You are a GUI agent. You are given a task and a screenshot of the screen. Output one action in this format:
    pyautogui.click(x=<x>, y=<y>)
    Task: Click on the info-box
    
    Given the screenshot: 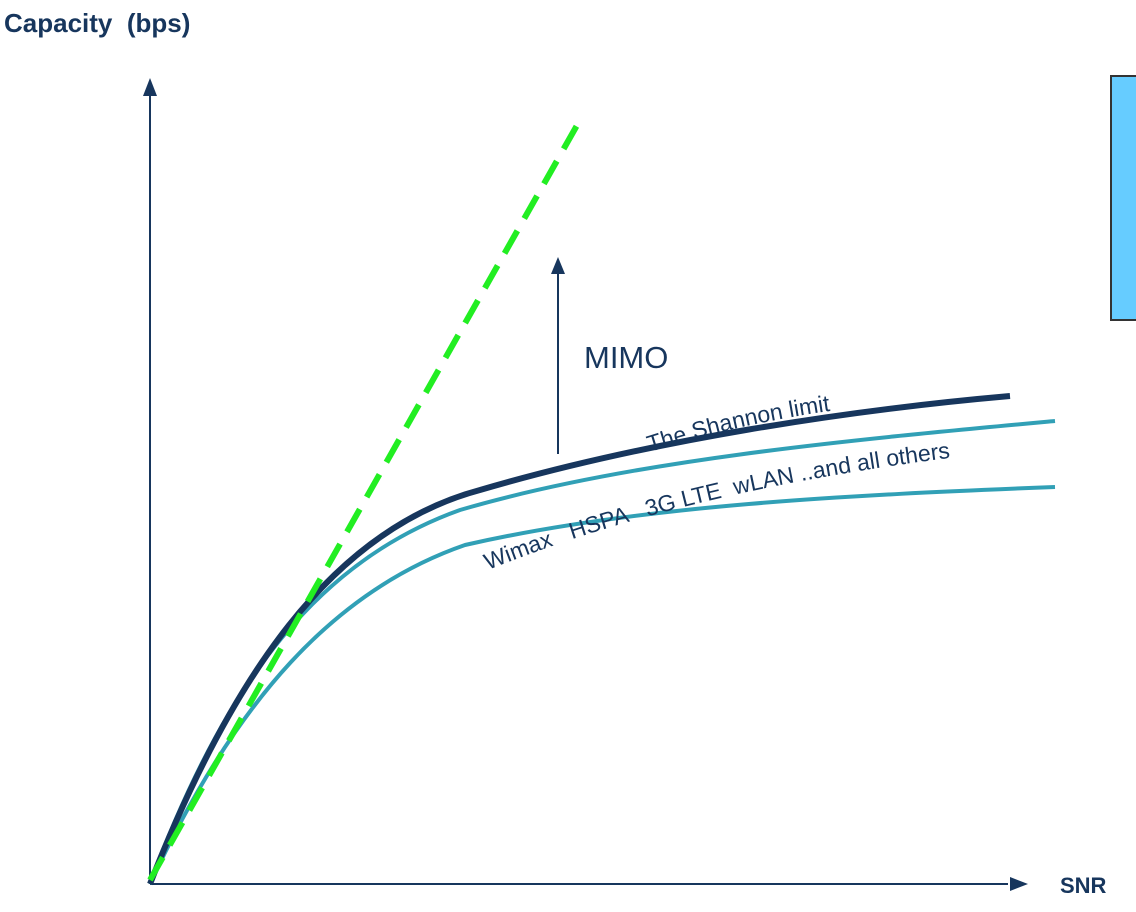 What is the action you would take?
    pyautogui.click(x=1123, y=198)
    